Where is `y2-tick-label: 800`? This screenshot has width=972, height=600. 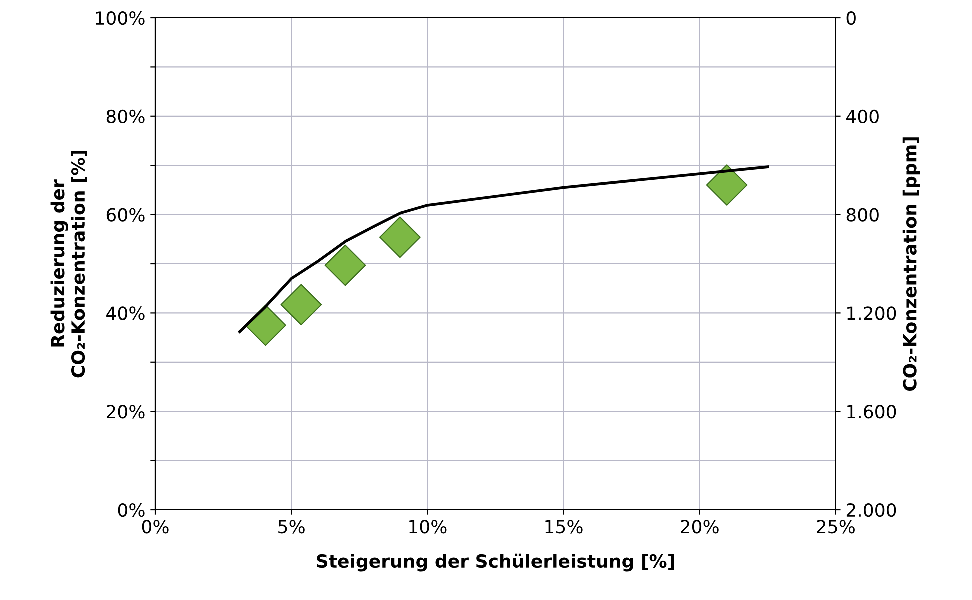 y2-tick-label: 800 is located at coordinates (862, 215).